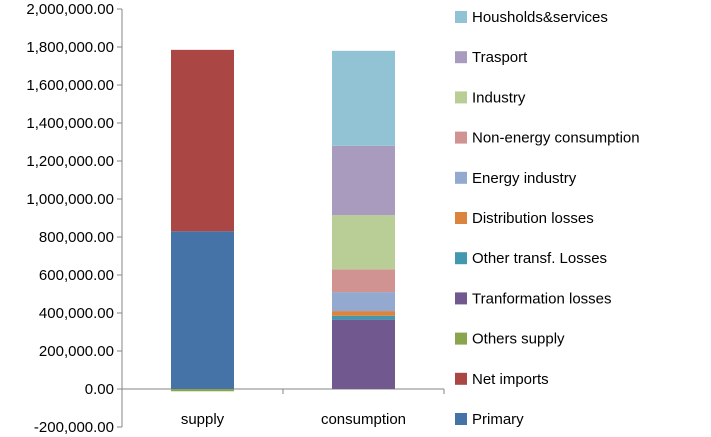 The image size is (711, 437). I want to click on legend-label-trasport: Trasport, so click(500, 57).